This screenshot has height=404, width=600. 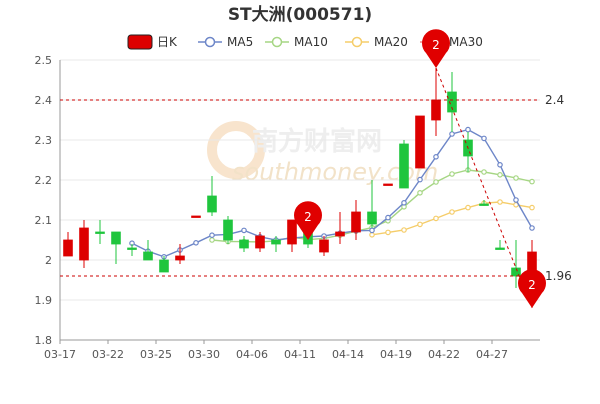 I want to click on legend-label: MA10, so click(x=311, y=42).